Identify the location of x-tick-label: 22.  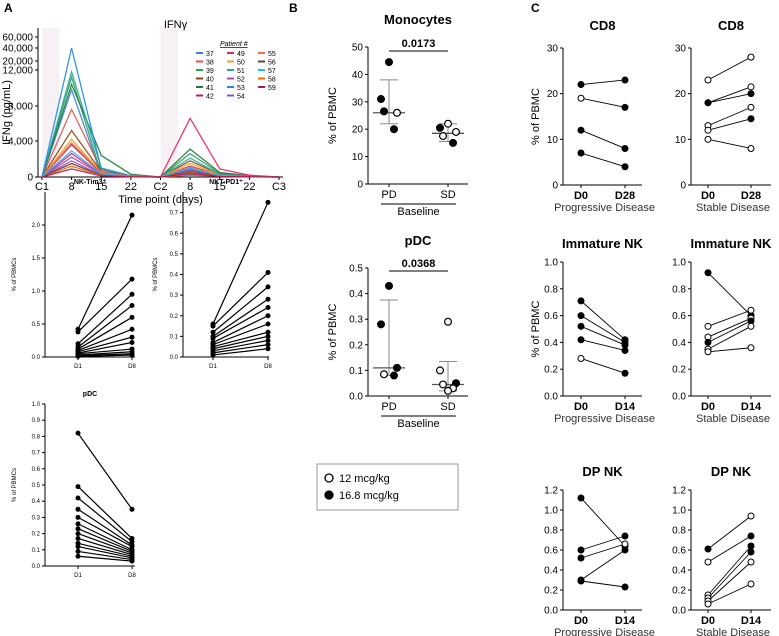
(249, 187).